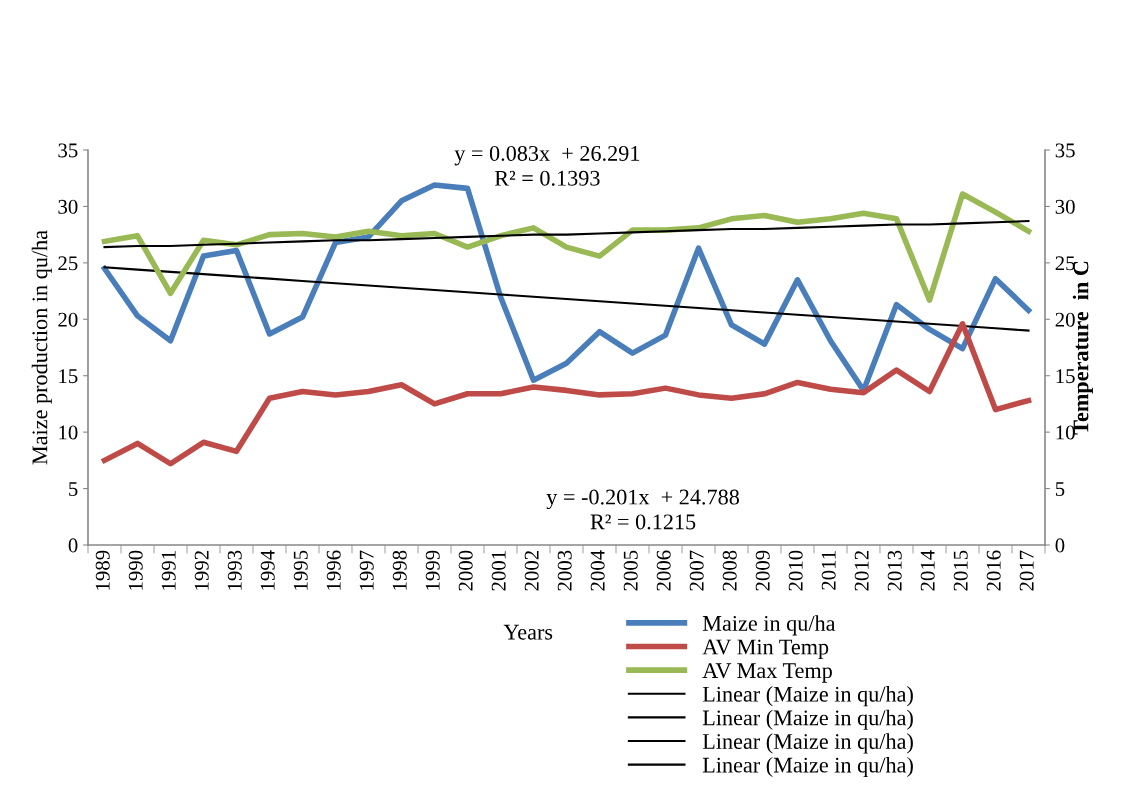  What do you see at coordinates (68, 150) in the screenshot?
I see `y-tick-label: 35` at bounding box center [68, 150].